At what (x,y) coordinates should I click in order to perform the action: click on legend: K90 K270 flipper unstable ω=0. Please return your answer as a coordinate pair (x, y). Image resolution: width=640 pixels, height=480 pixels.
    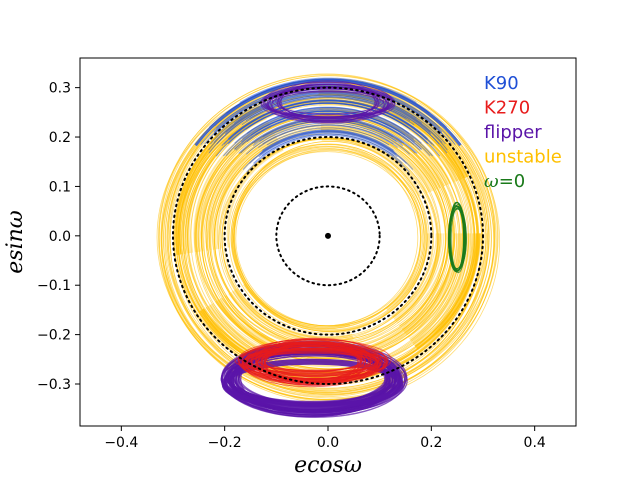
    Looking at the image, I should click on (523, 132).